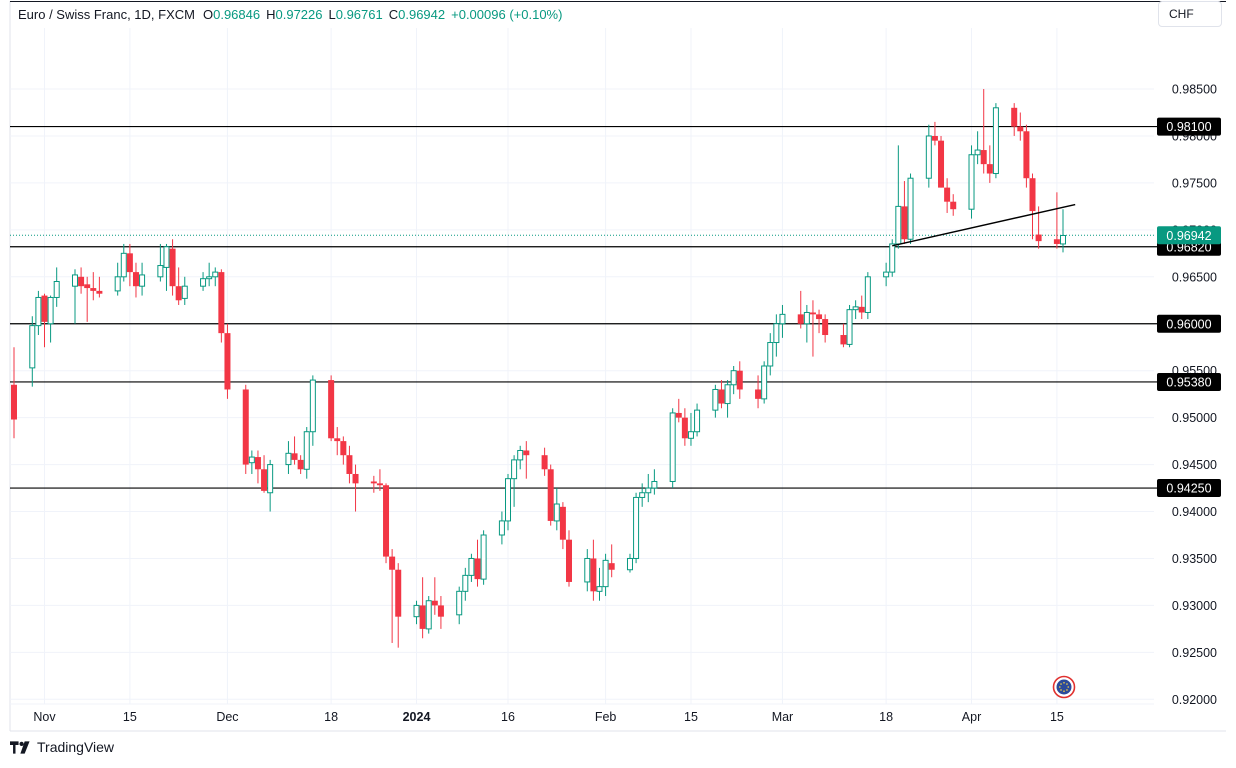 The width and height of the screenshot is (1236, 768). Describe the element at coordinates (76, 747) in the screenshot. I see `brand-name: TradingView` at that location.